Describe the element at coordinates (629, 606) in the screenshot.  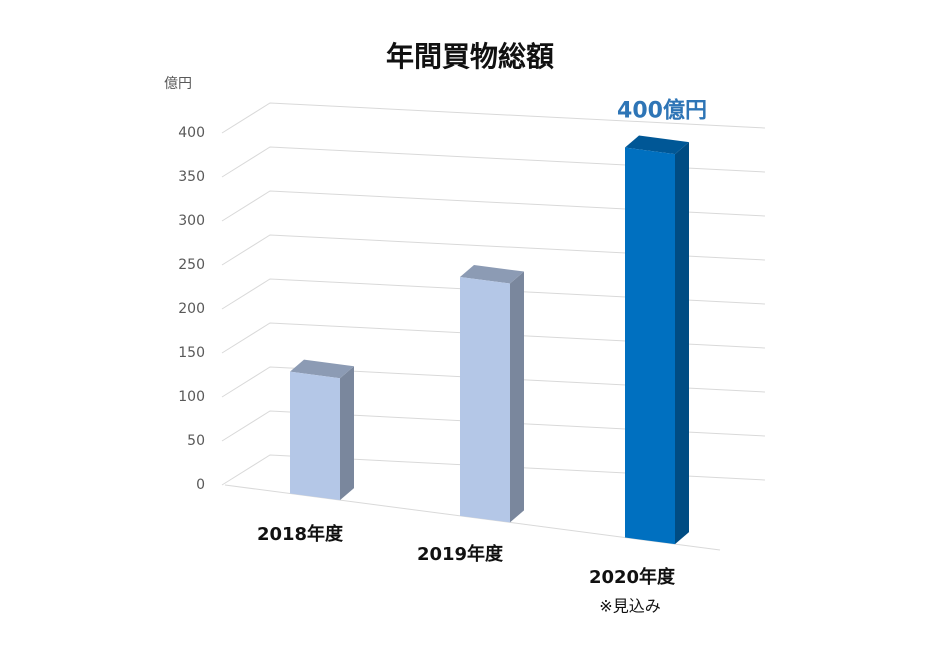
I see `annotation: ※見込み` at that location.